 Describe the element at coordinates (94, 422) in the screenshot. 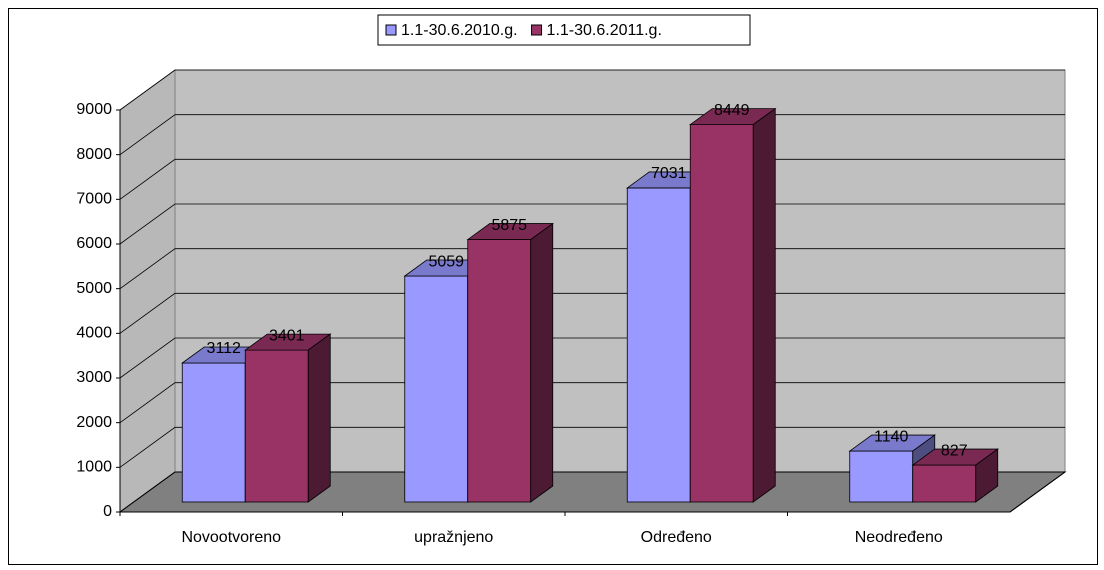

I see `y-tick-label: 2000` at that location.